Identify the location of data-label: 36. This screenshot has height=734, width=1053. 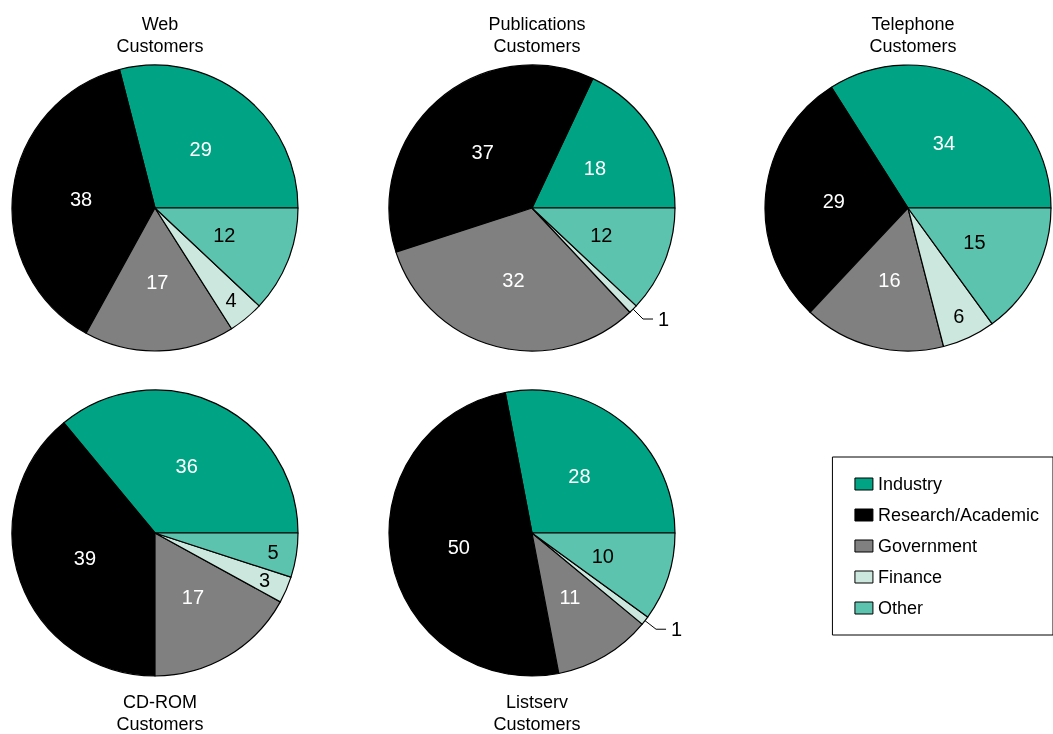
(186, 465).